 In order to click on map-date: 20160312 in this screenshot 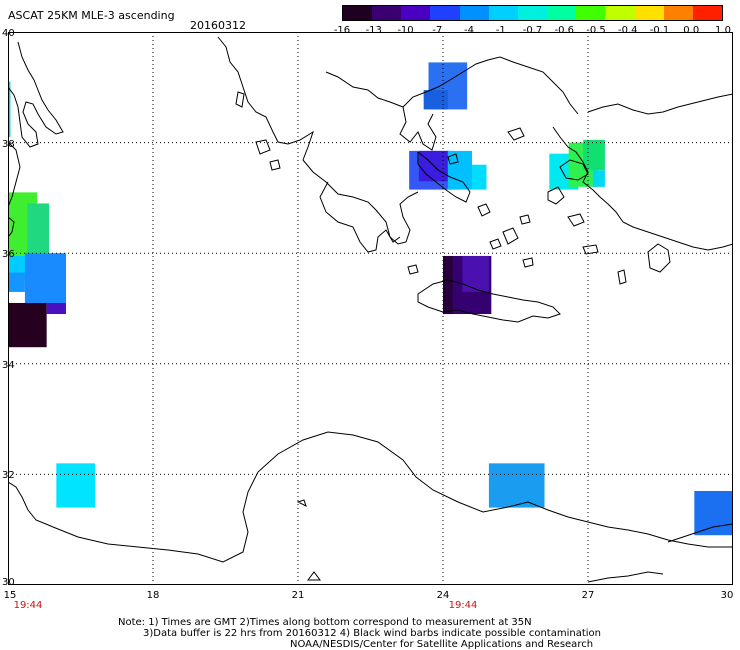, I will do `click(218, 25)`.